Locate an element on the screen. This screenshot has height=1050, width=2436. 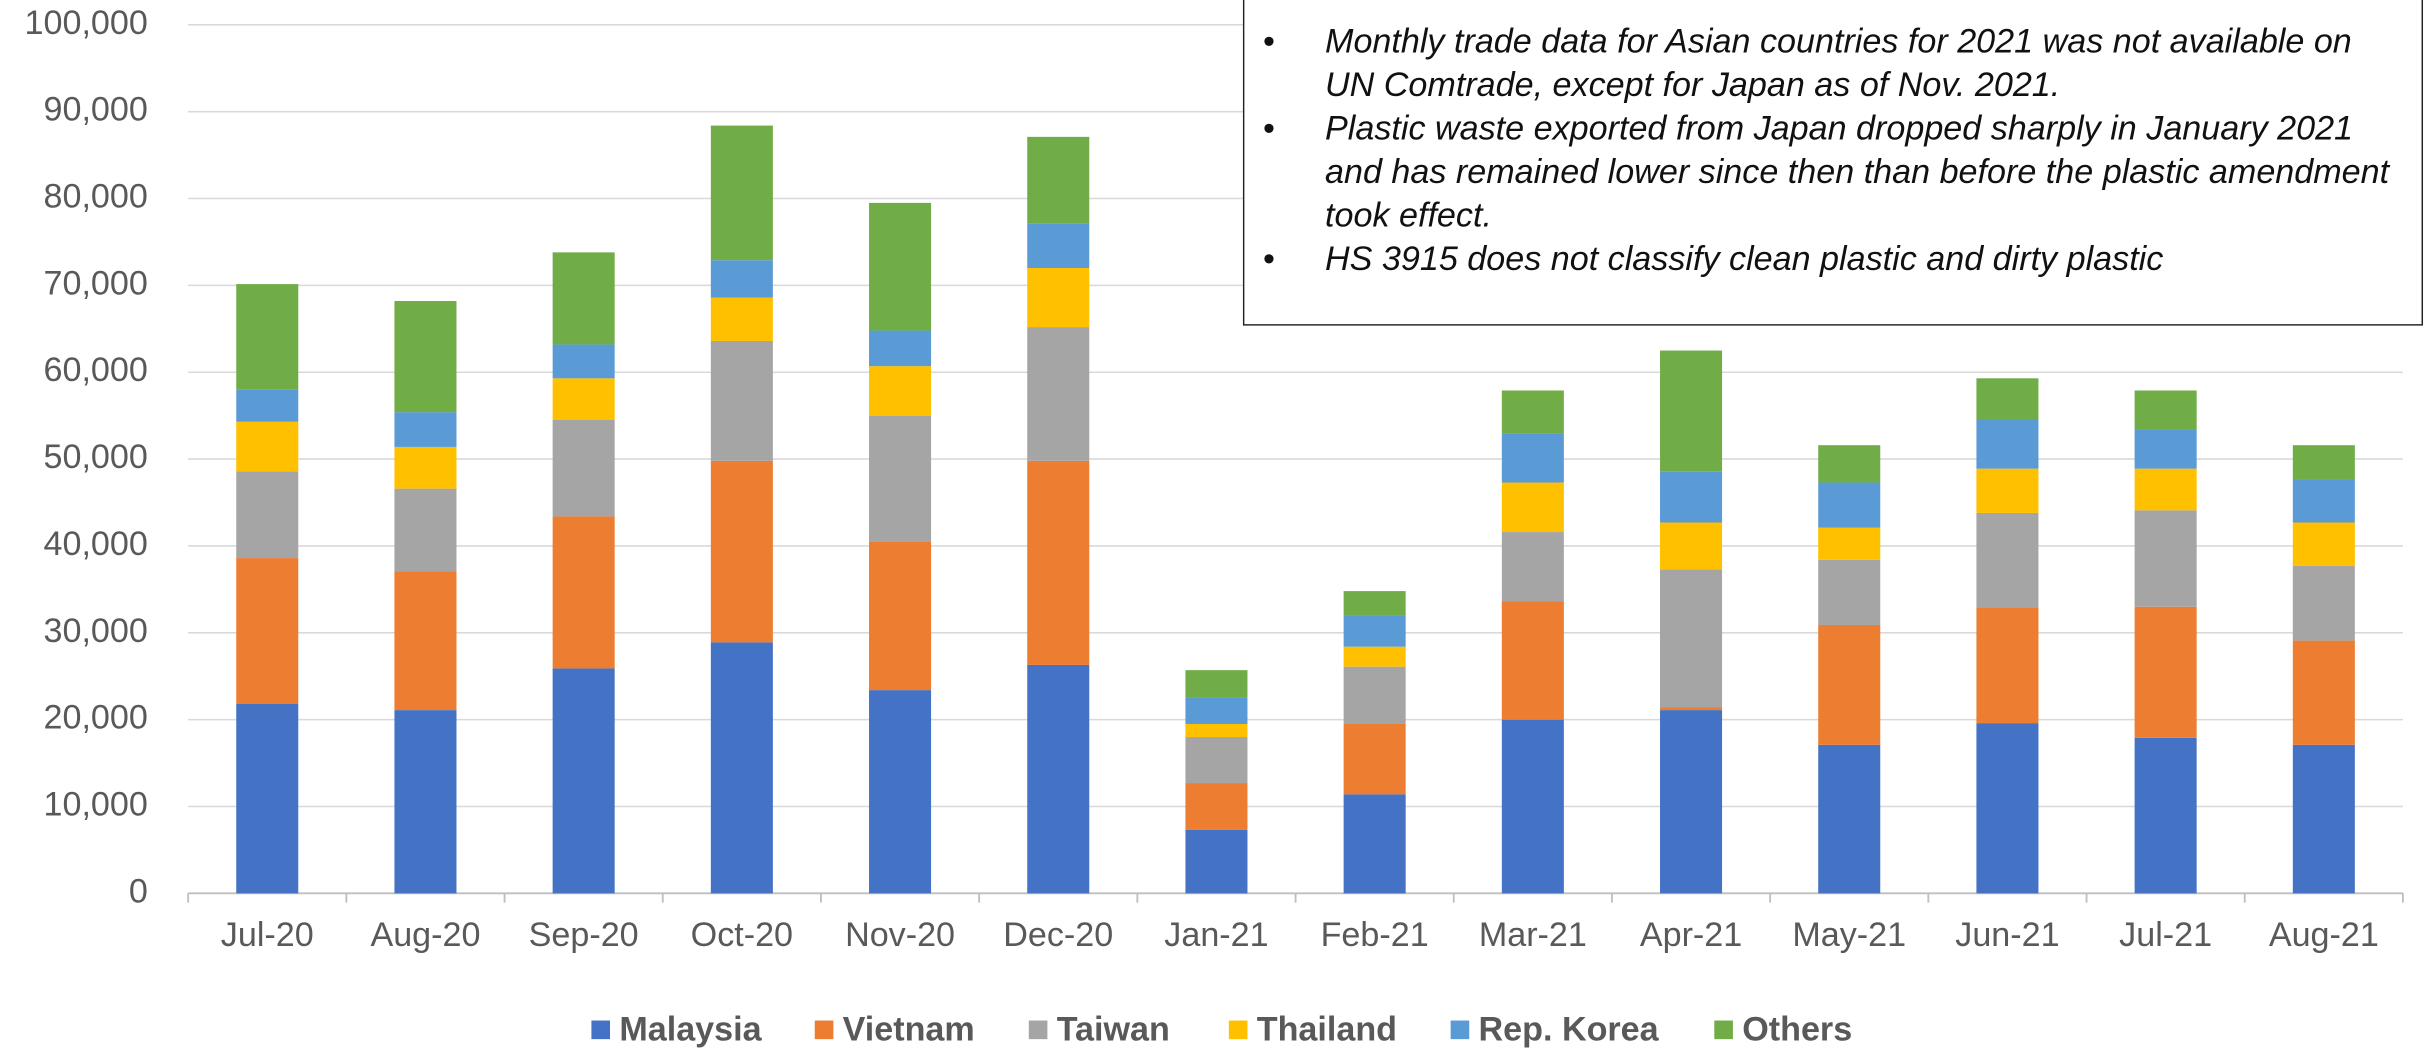
x-tick-label: Jul-21 is located at coordinates (2165, 935).